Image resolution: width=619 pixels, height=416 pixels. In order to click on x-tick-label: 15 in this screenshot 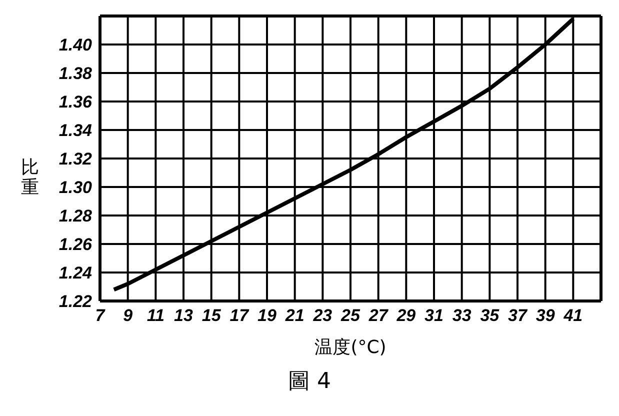, I will do `click(212, 316)`.